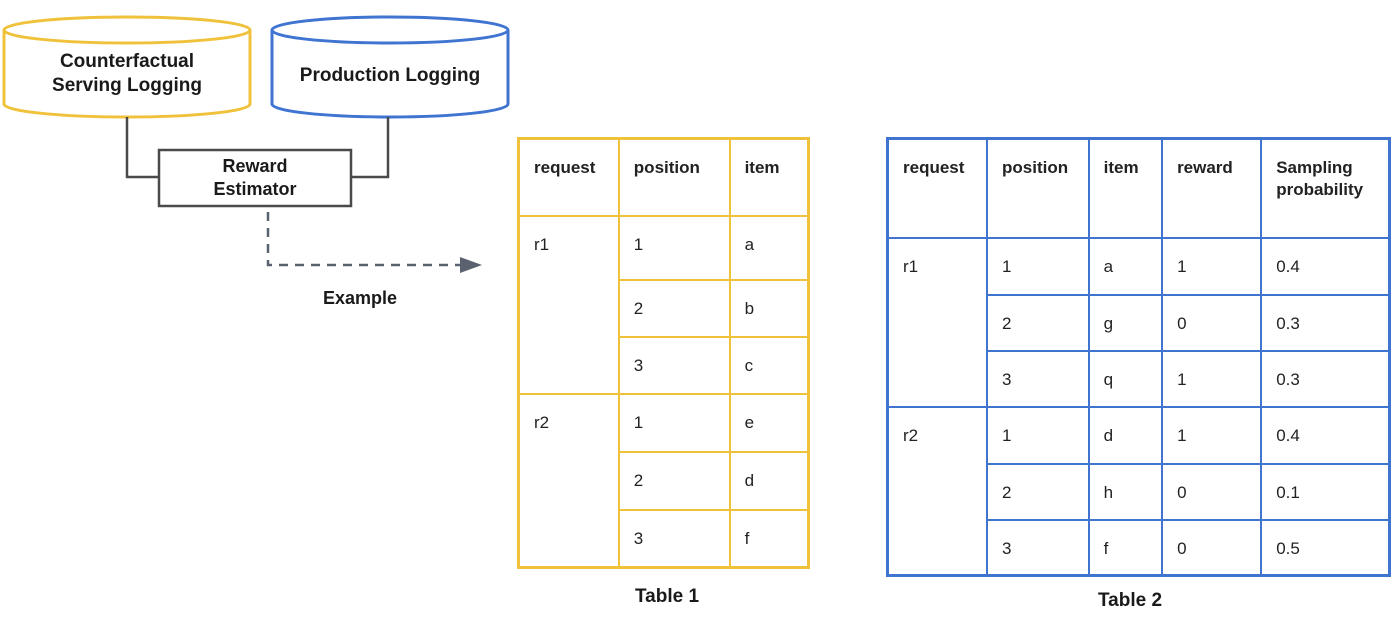 This screenshot has height=620, width=1400. I want to click on connector-counterfactual, so click(142, 148).